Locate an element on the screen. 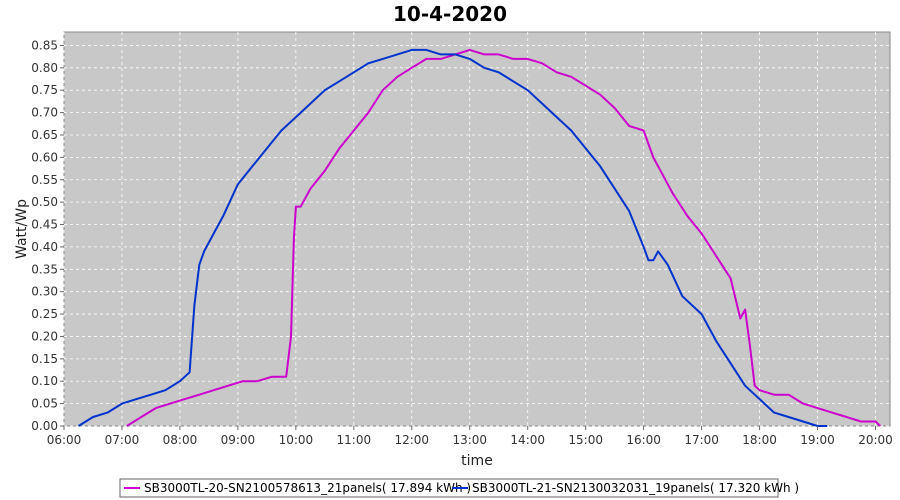  x-tick-label: 08:00 is located at coordinates (180, 440).